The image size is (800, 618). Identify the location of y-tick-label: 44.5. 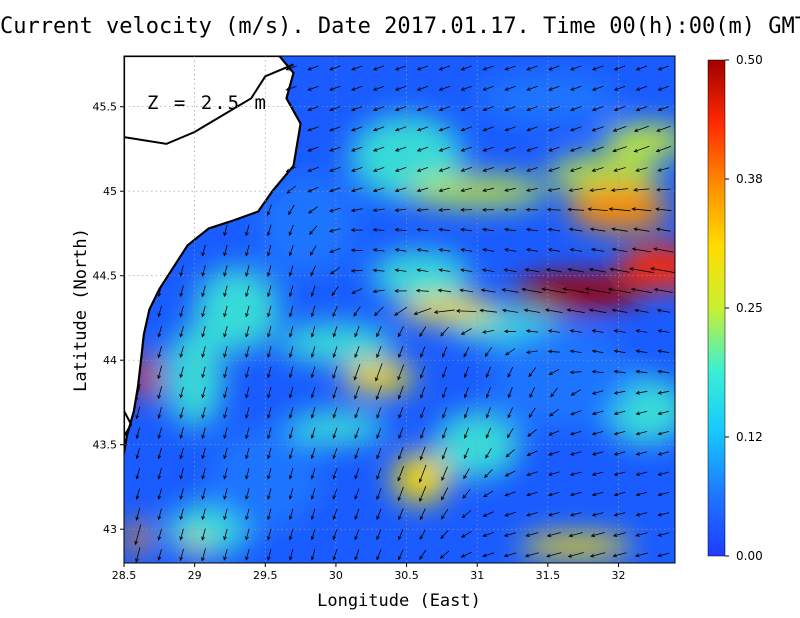
(105, 276).